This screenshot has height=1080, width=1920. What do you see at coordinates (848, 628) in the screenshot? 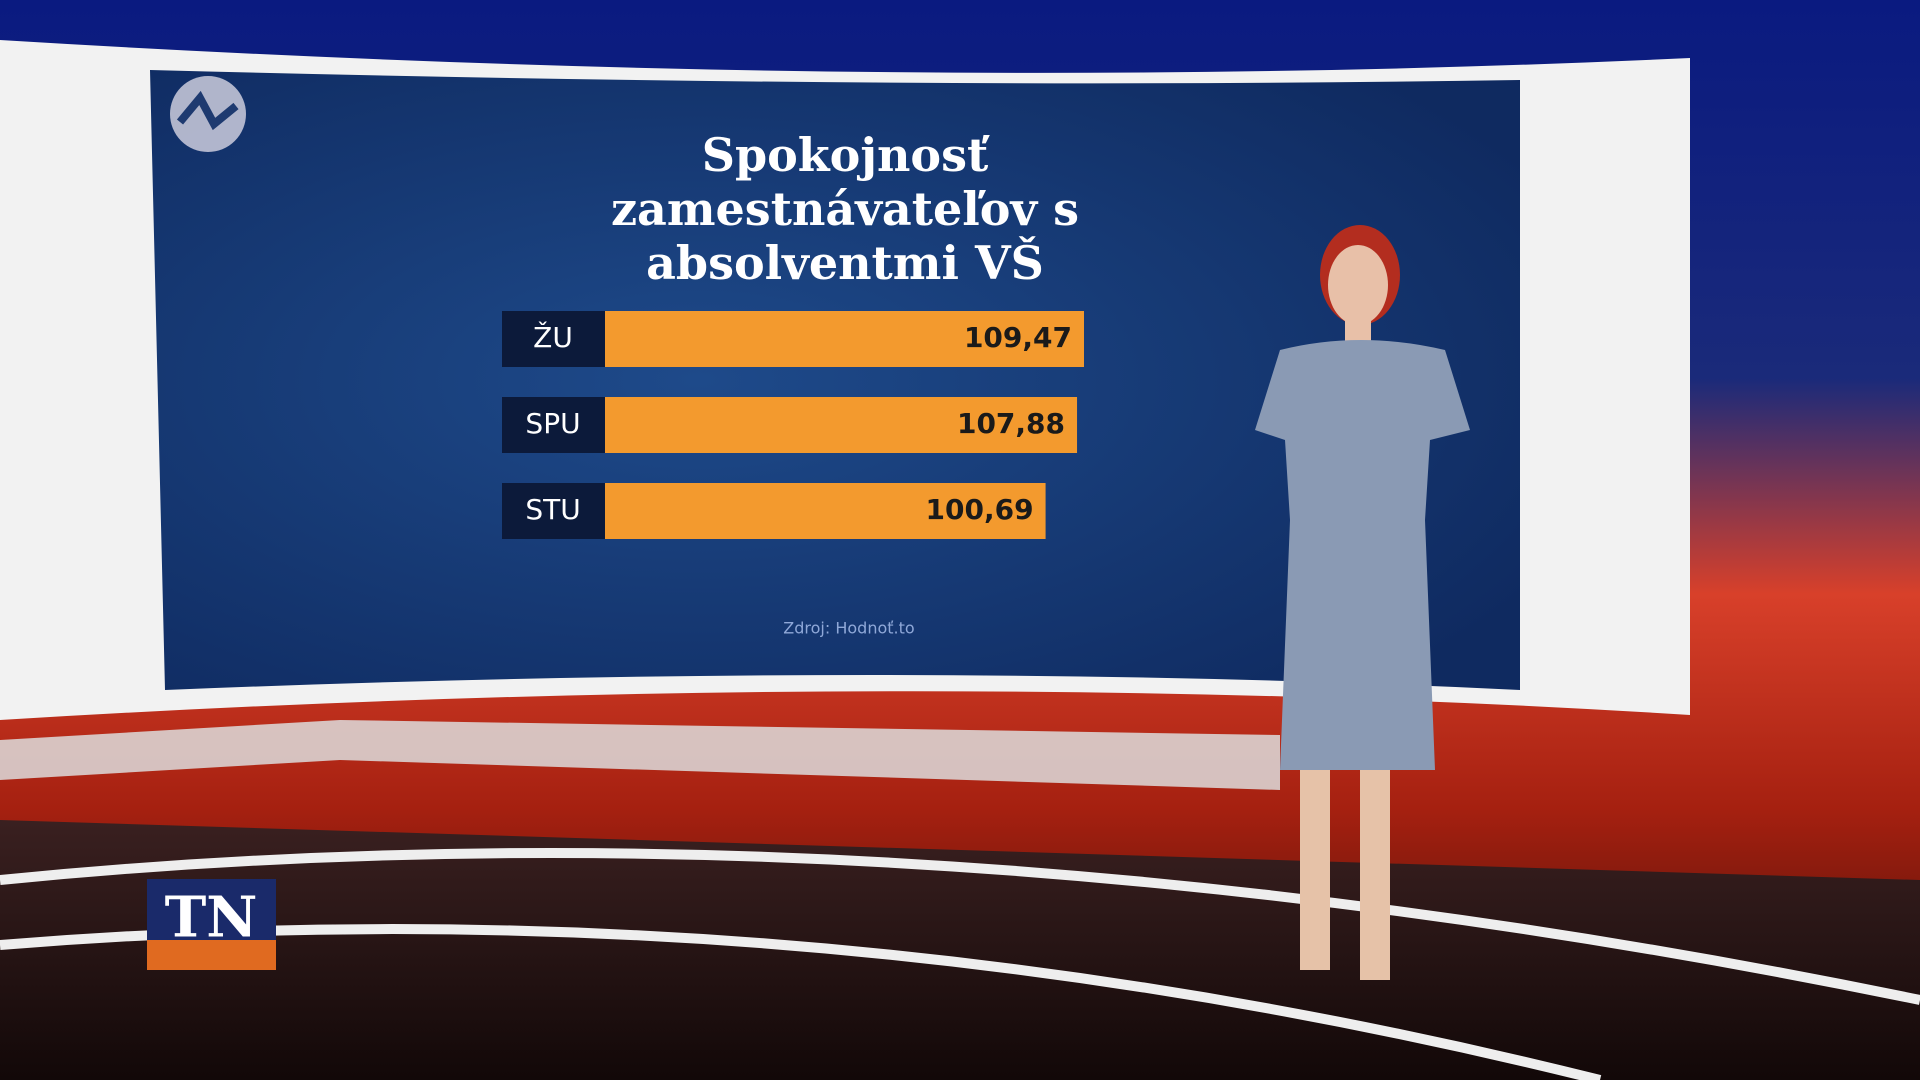
I see `source-note: Zdroj: Hodnoť.to` at bounding box center [848, 628].